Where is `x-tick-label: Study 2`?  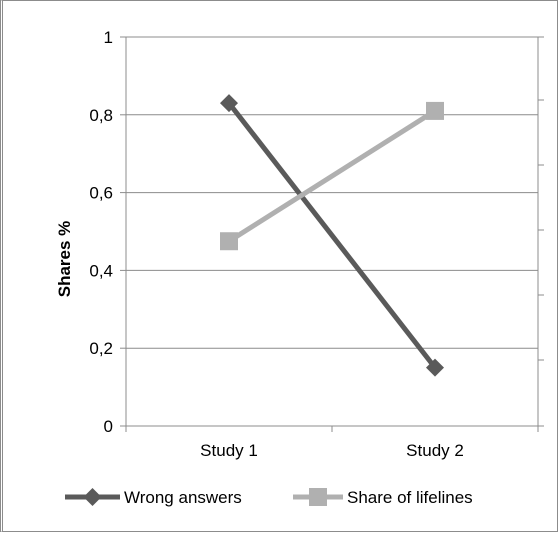
x-tick-label: Study 2 is located at coordinates (435, 450).